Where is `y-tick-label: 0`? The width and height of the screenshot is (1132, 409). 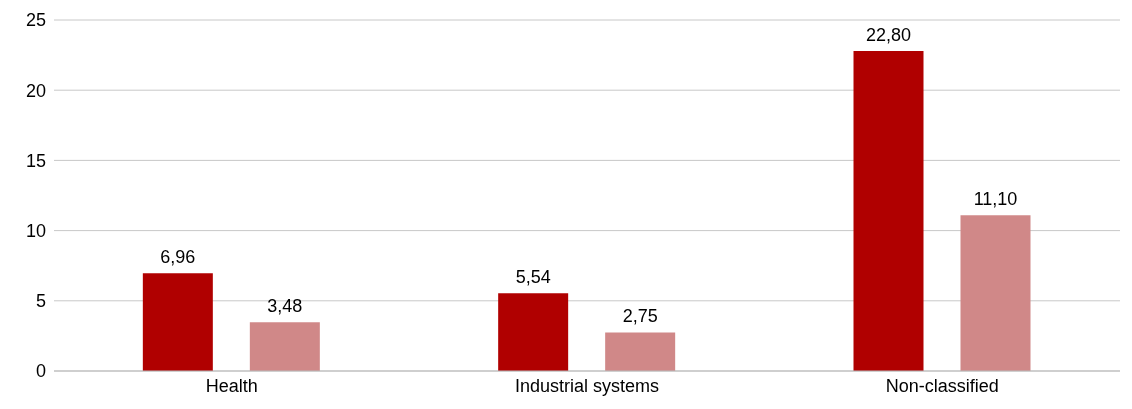
y-tick-label: 0 is located at coordinates (40, 371).